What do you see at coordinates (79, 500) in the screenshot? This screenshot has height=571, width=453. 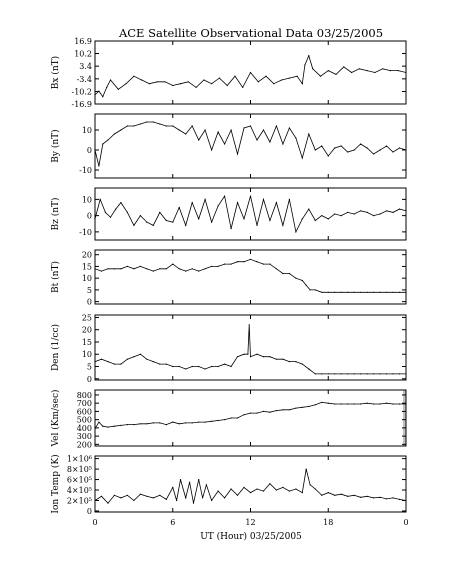 I see `y-tick-label: 2×10⁵` at bounding box center [79, 500].